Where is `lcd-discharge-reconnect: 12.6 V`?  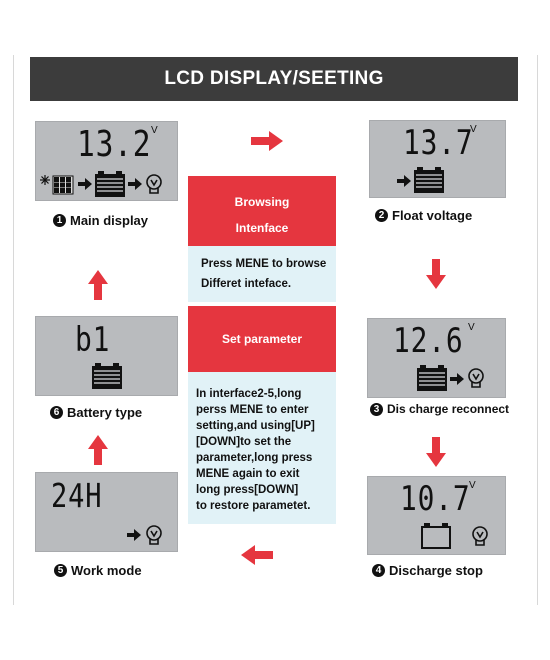 lcd-discharge-reconnect: 12.6 V is located at coordinates (436, 358).